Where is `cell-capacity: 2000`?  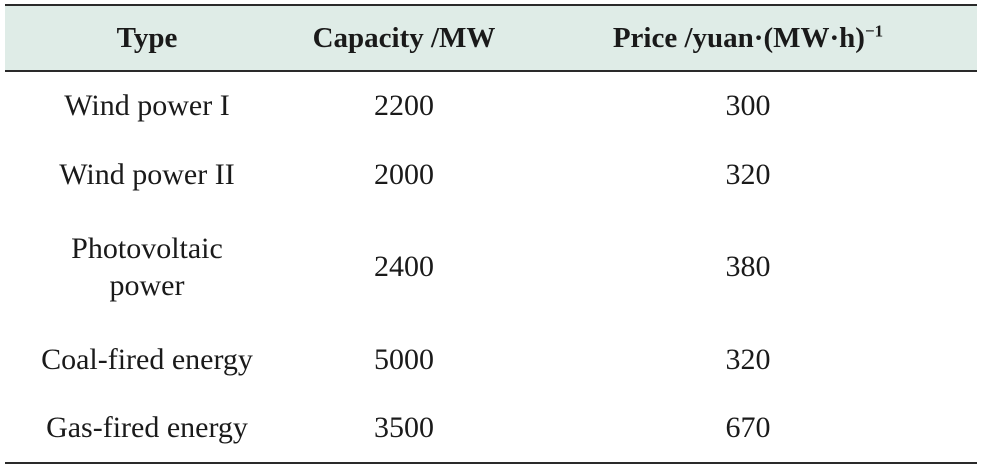 cell-capacity: 2000 is located at coordinates (404, 174).